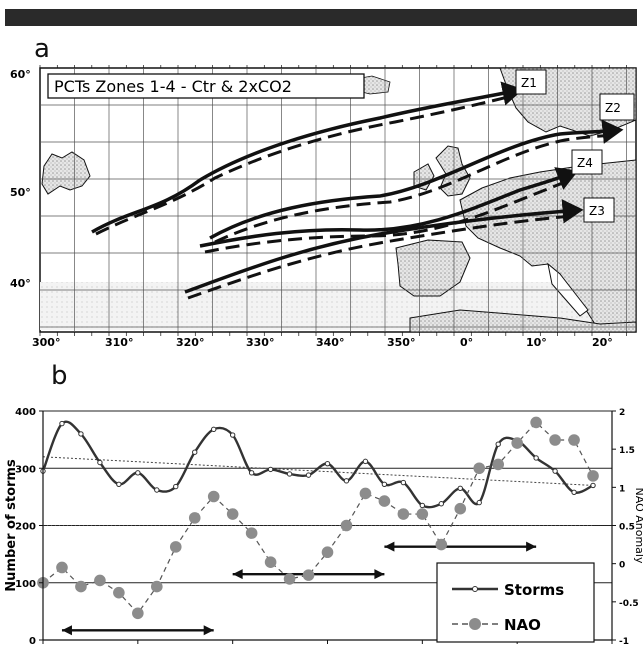 This screenshot has height=645, width=643. What do you see at coordinates (32, 640) in the screenshot?
I see `y-tick-label: 0` at bounding box center [32, 640].